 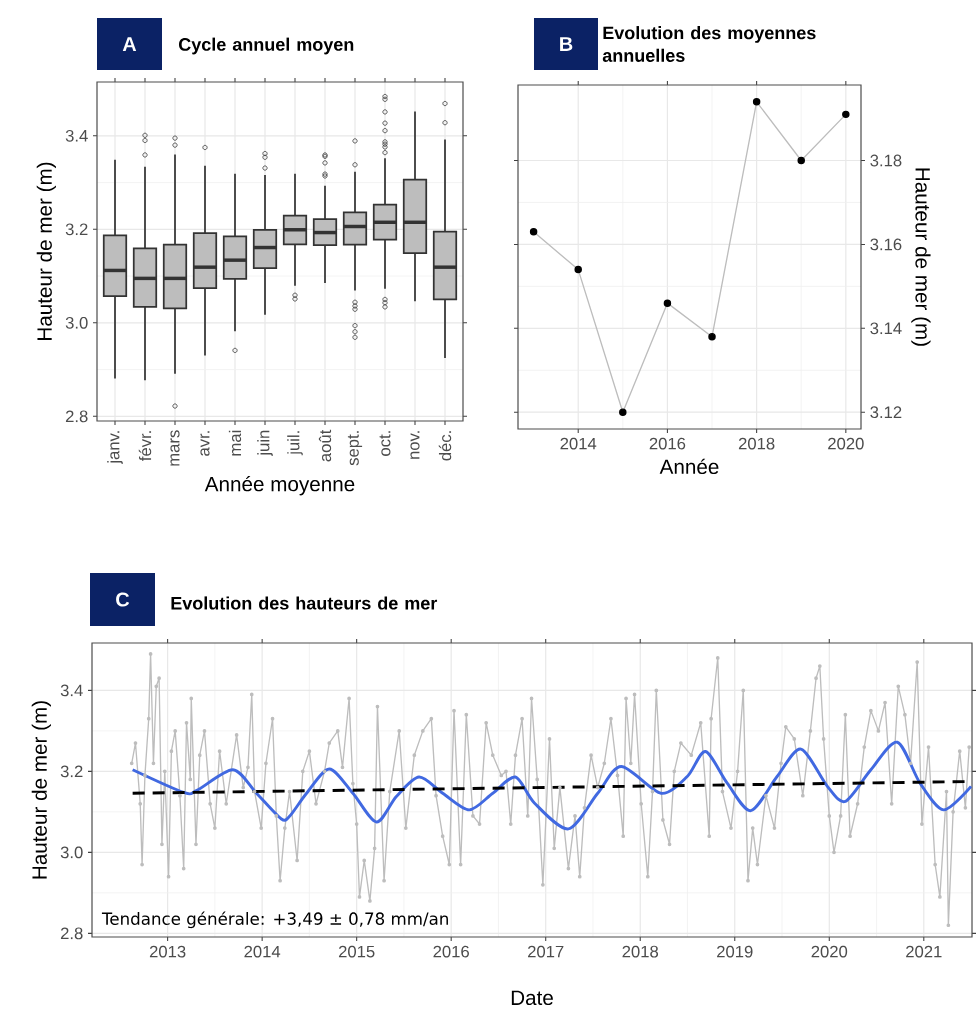 I want to click on line-series, so click(x=552, y=785).